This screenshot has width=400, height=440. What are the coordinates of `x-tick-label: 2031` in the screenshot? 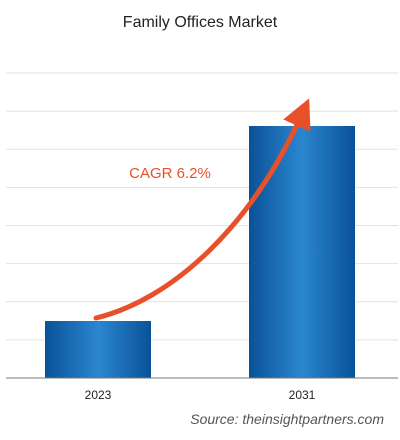 It's located at (302, 395).